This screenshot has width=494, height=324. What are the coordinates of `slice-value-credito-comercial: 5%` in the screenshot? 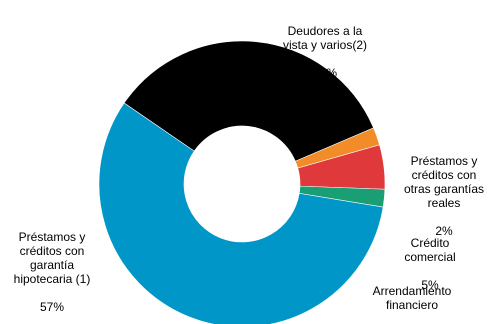 It's located at (430, 285).